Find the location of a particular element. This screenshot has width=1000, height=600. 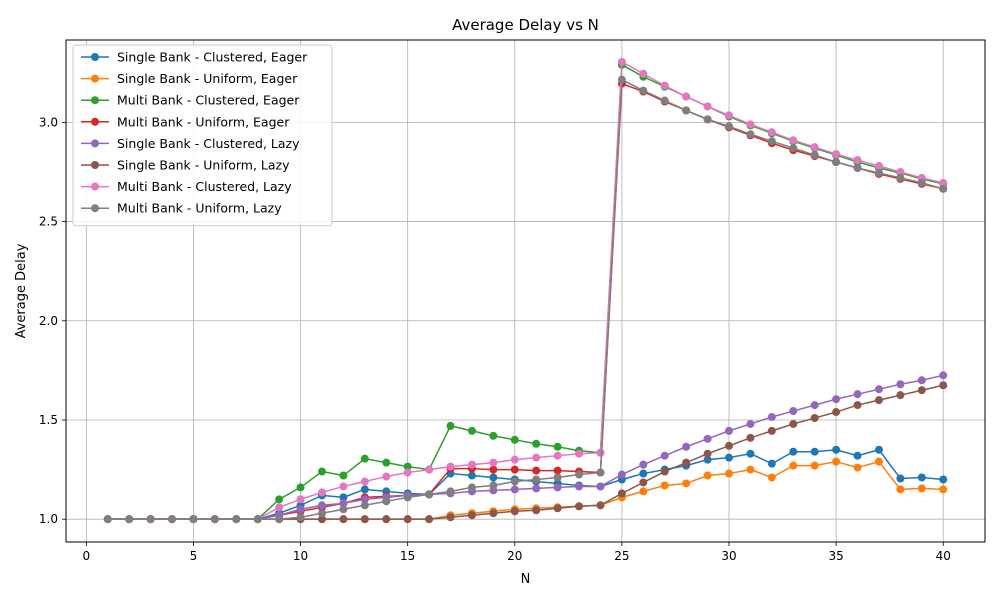

x-tick-label: 10 is located at coordinates (300, 556).